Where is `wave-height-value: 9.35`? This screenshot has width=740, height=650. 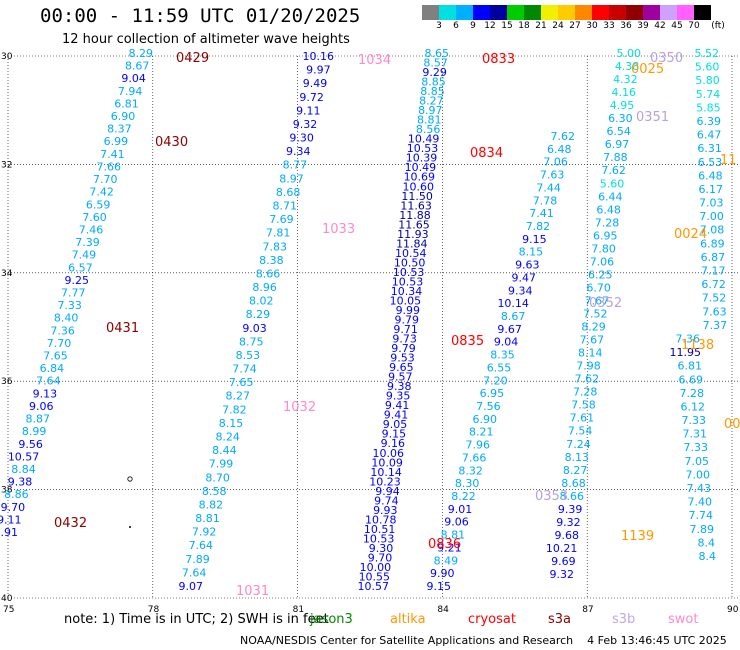 wave-height-value: 9.35 is located at coordinates (398, 396).